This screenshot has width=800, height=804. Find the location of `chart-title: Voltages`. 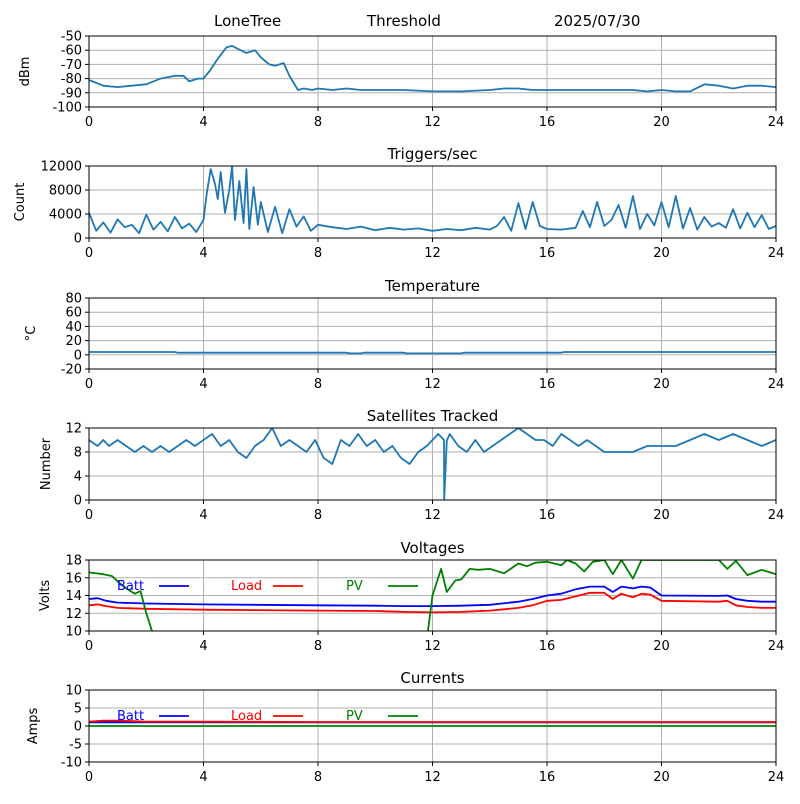

chart-title: Voltages is located at coordinates (432, 548).